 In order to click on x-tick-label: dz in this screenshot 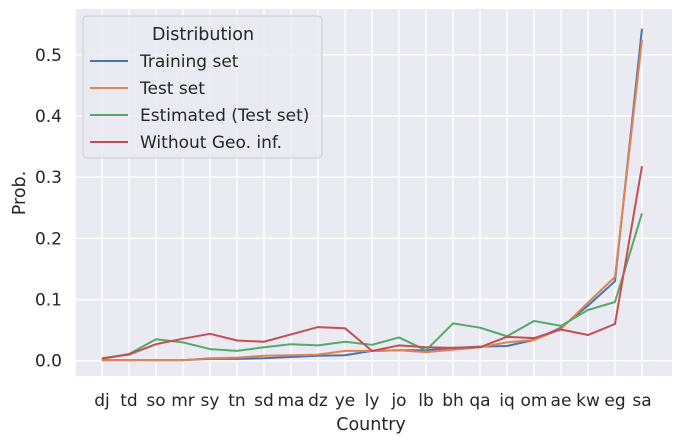, I will do `click(318, 401)`.